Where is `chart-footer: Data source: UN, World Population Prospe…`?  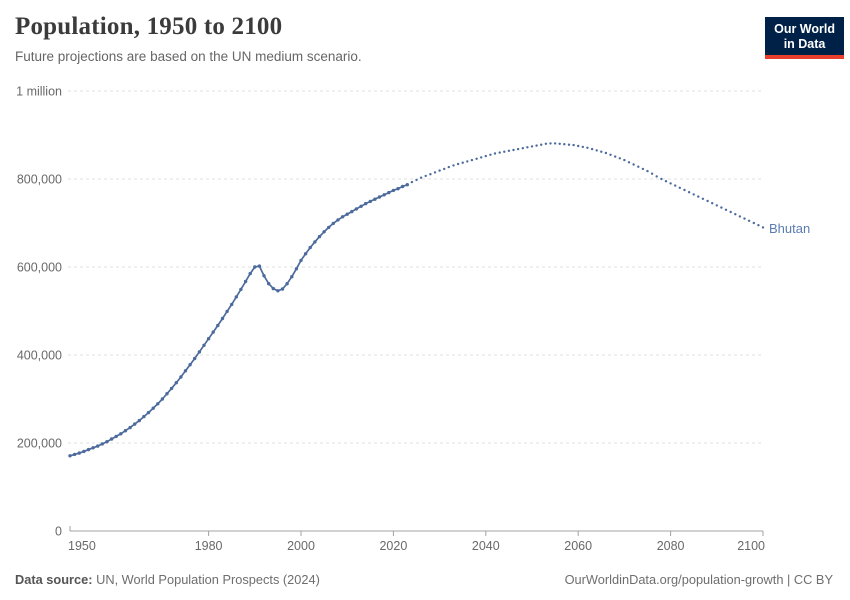
chart-footer: Data source: UN, World Population Prospe… is located at coordinates (424, 579).